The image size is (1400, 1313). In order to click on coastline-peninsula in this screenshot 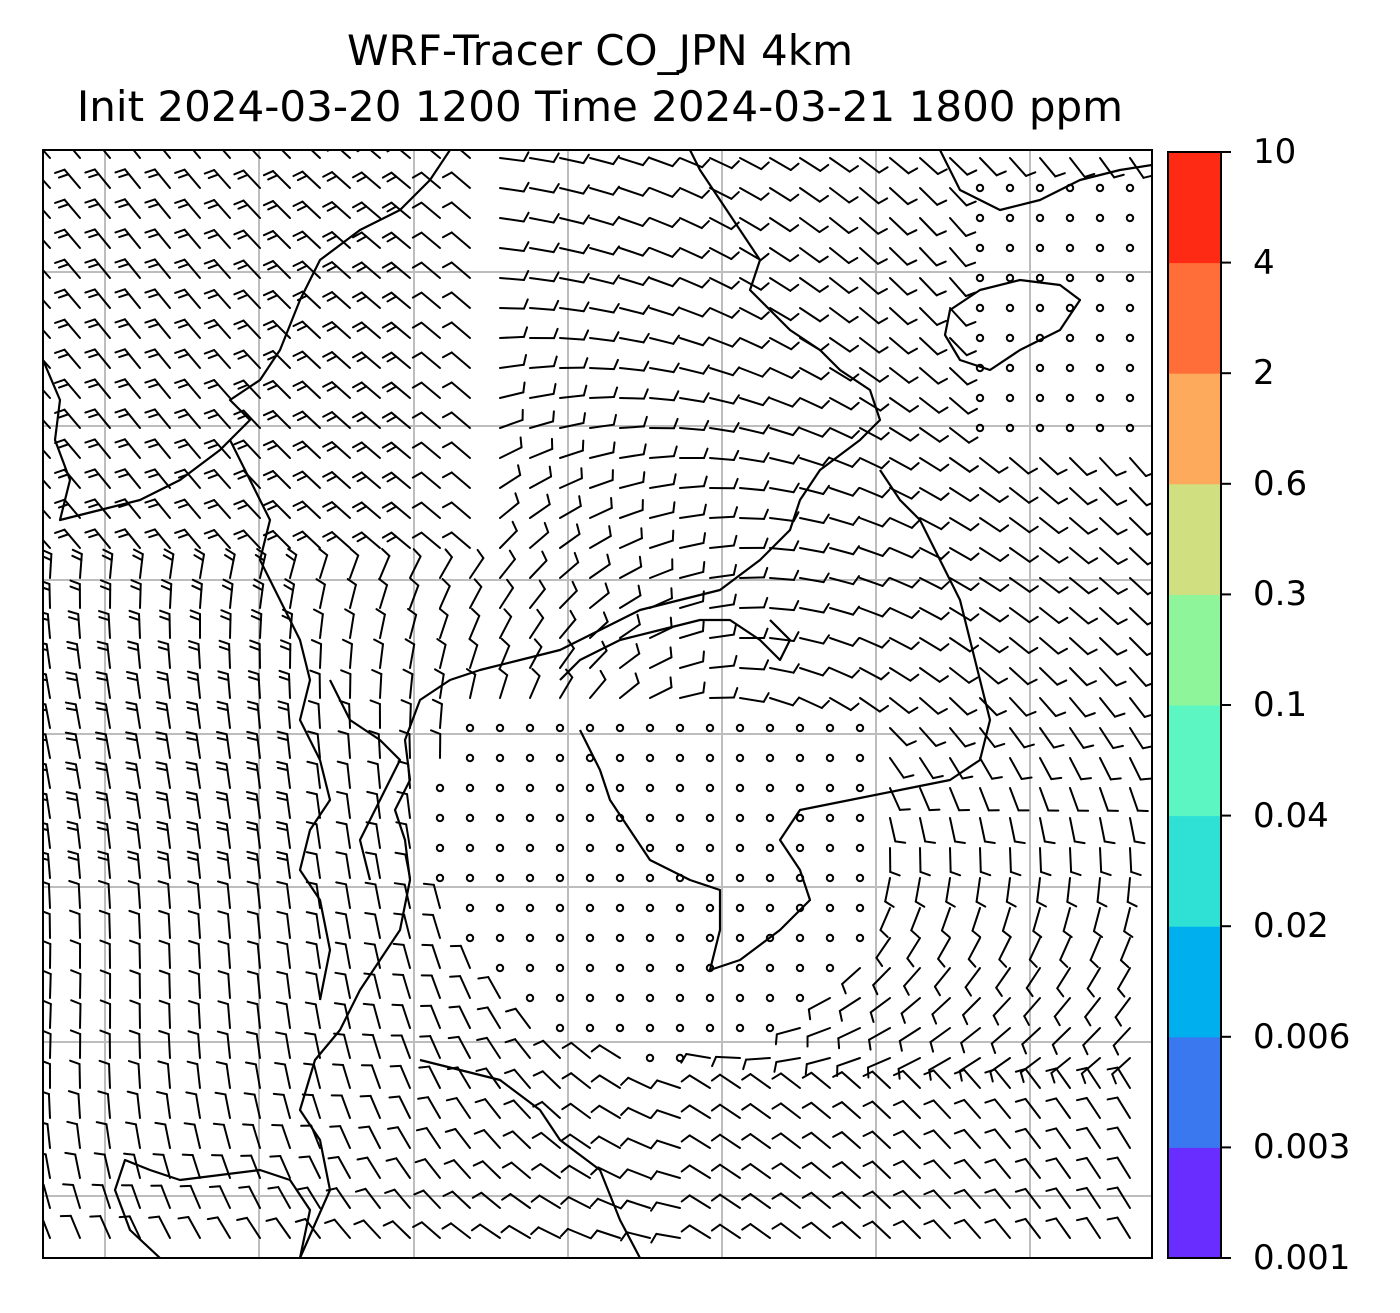, I will do `click(785, 720)`.